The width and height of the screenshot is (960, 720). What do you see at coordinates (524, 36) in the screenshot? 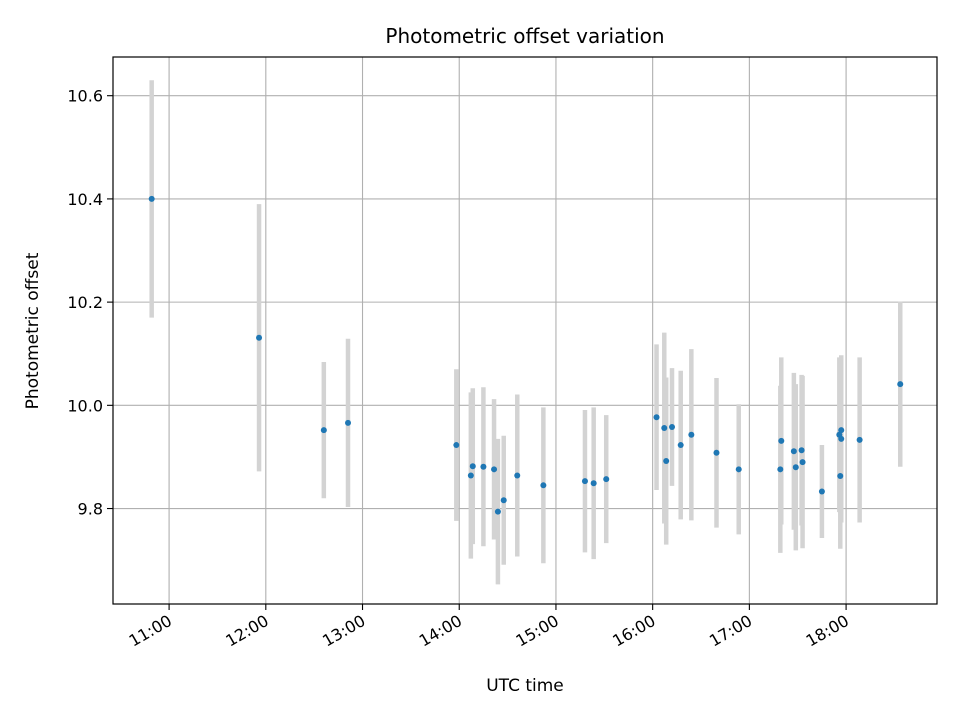
I see `chart-title: Photometric offset variation` at bounding box center [524, 36].